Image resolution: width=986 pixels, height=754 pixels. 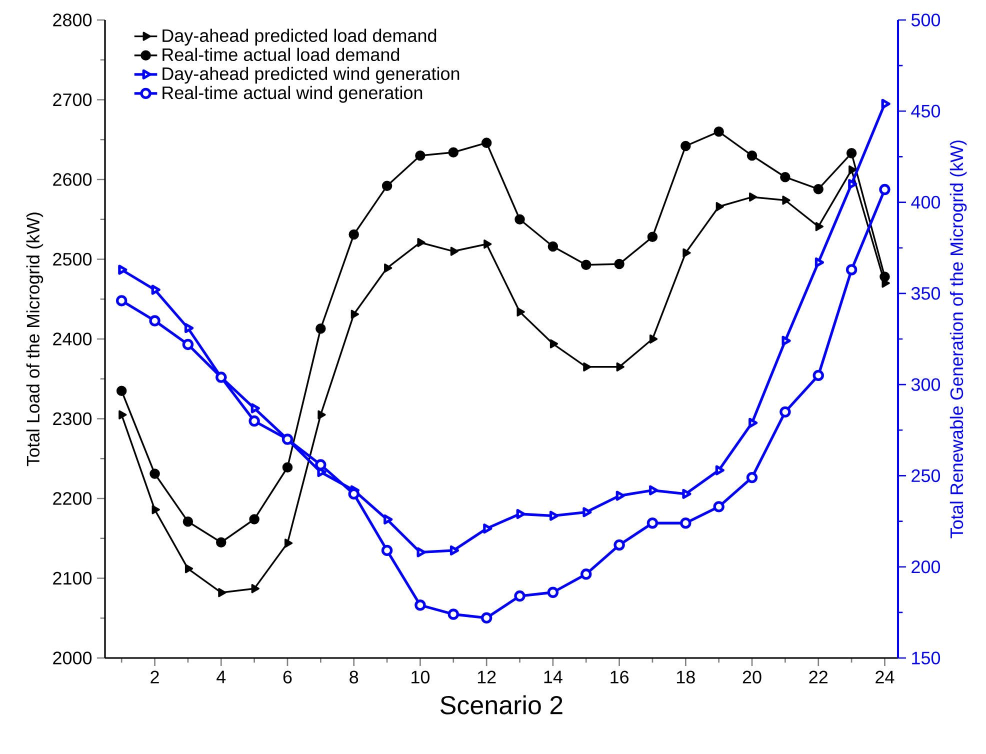 I want to click on x-axis-title: Scenario 2, so click(x=501, y=704).